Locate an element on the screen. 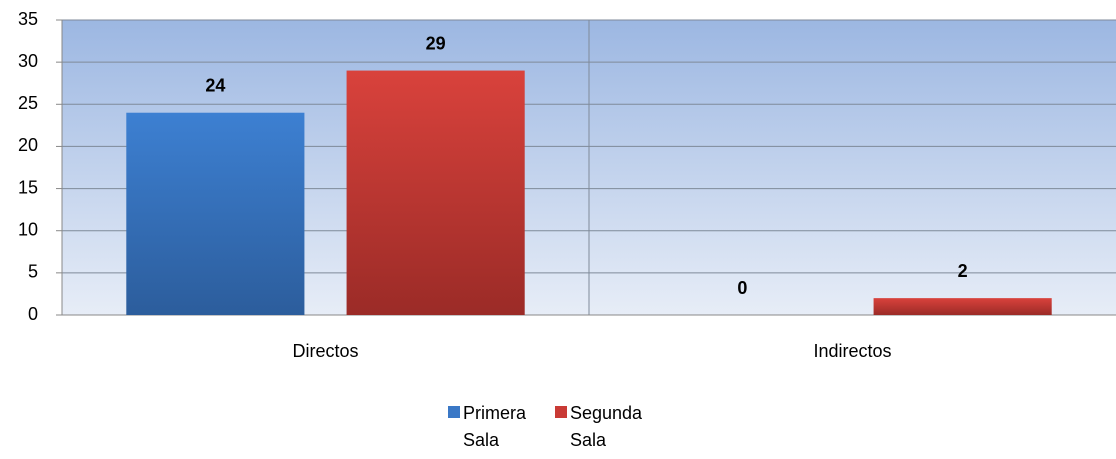 The width and height of the screenshot is (1116, 459). y-tick-label: 0 is located at coordinates (33, 314).